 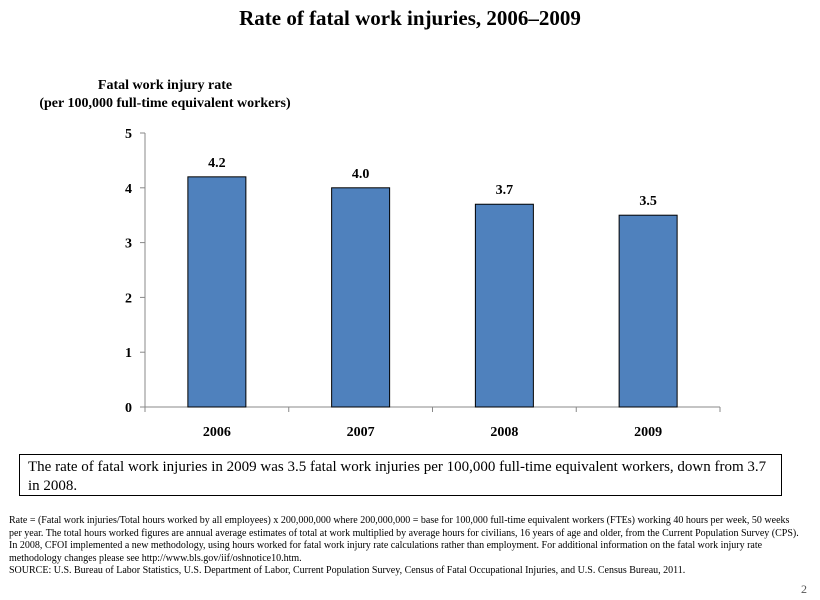 I want to click on bar-value-label: 4.0, so click(x=361, y=174).